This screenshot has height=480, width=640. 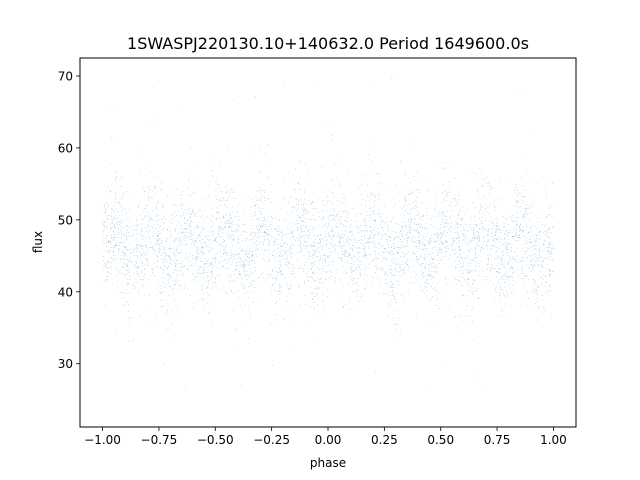 I want to click on y-tick-label: 40, so click(x=65, y=292).